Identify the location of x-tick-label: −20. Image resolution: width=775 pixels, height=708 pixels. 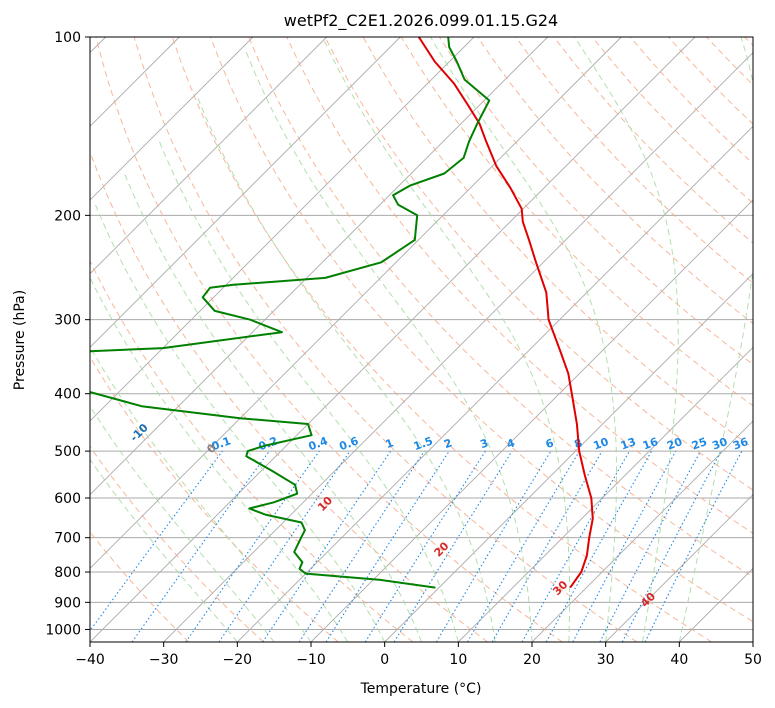
(238, 660).